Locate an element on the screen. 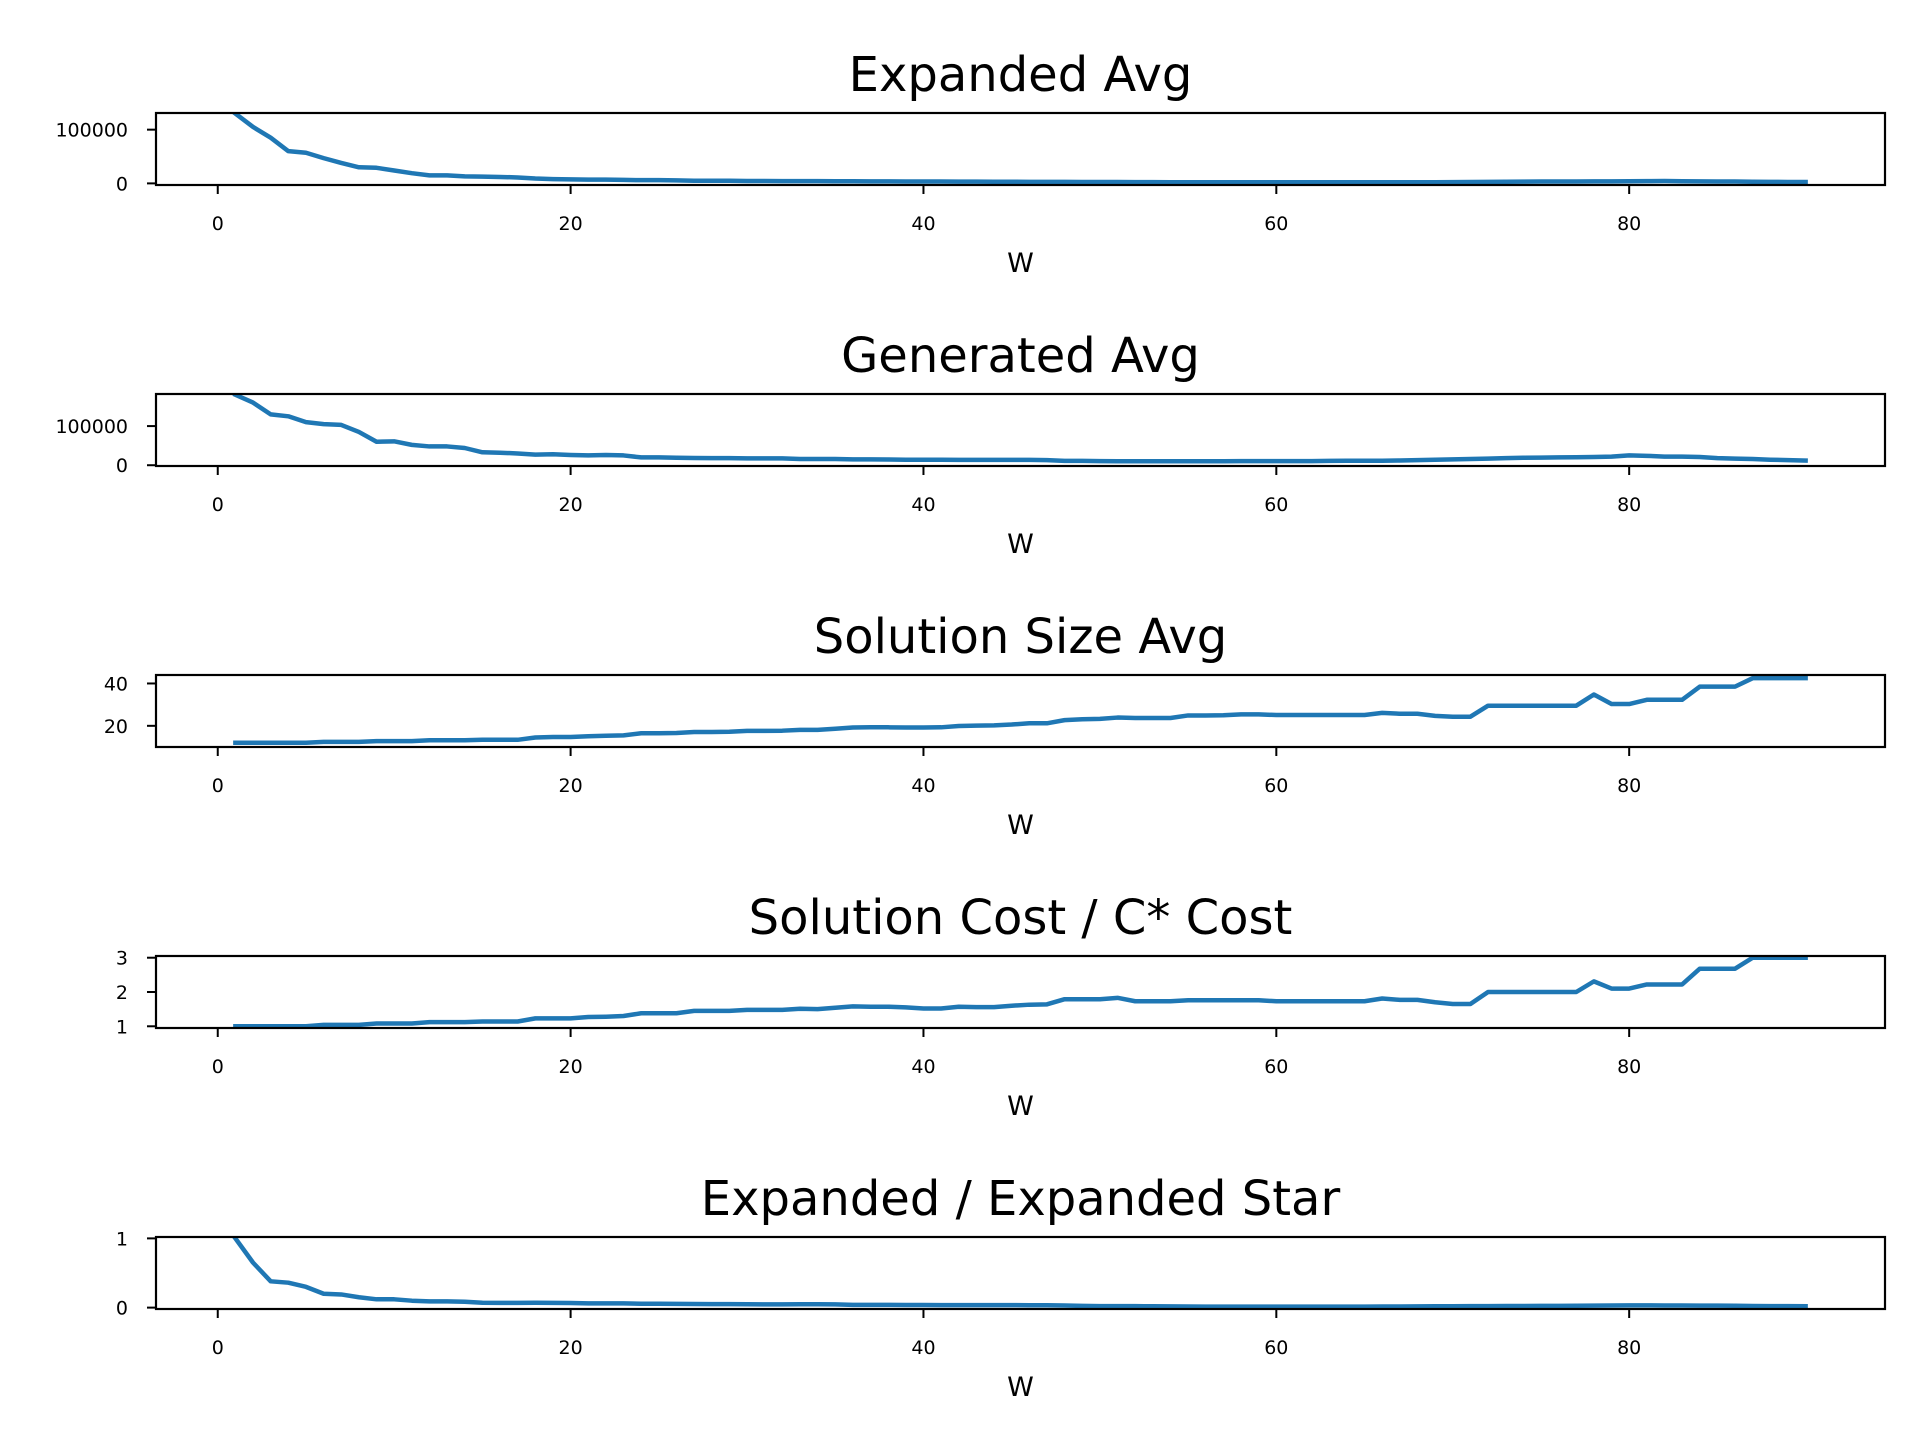 This screenshot has width=1920, height=1440. chart-panel-5: Expanded / Expanded Star 0 20 40 60 80 0 1 W is located at coordinates (1001, 1287).